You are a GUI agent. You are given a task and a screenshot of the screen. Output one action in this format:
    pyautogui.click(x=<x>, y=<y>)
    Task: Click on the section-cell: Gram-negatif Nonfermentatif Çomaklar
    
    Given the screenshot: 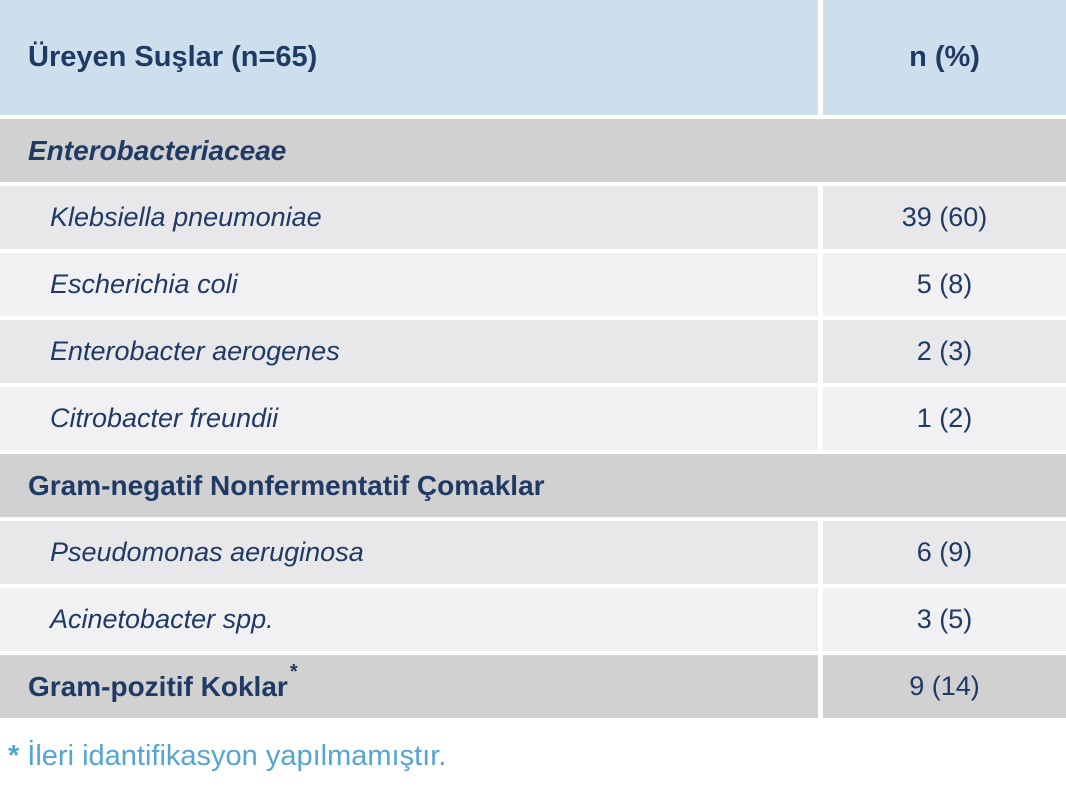 What is the action you would take?
    pyautogui.click(x=533, y=485)
    